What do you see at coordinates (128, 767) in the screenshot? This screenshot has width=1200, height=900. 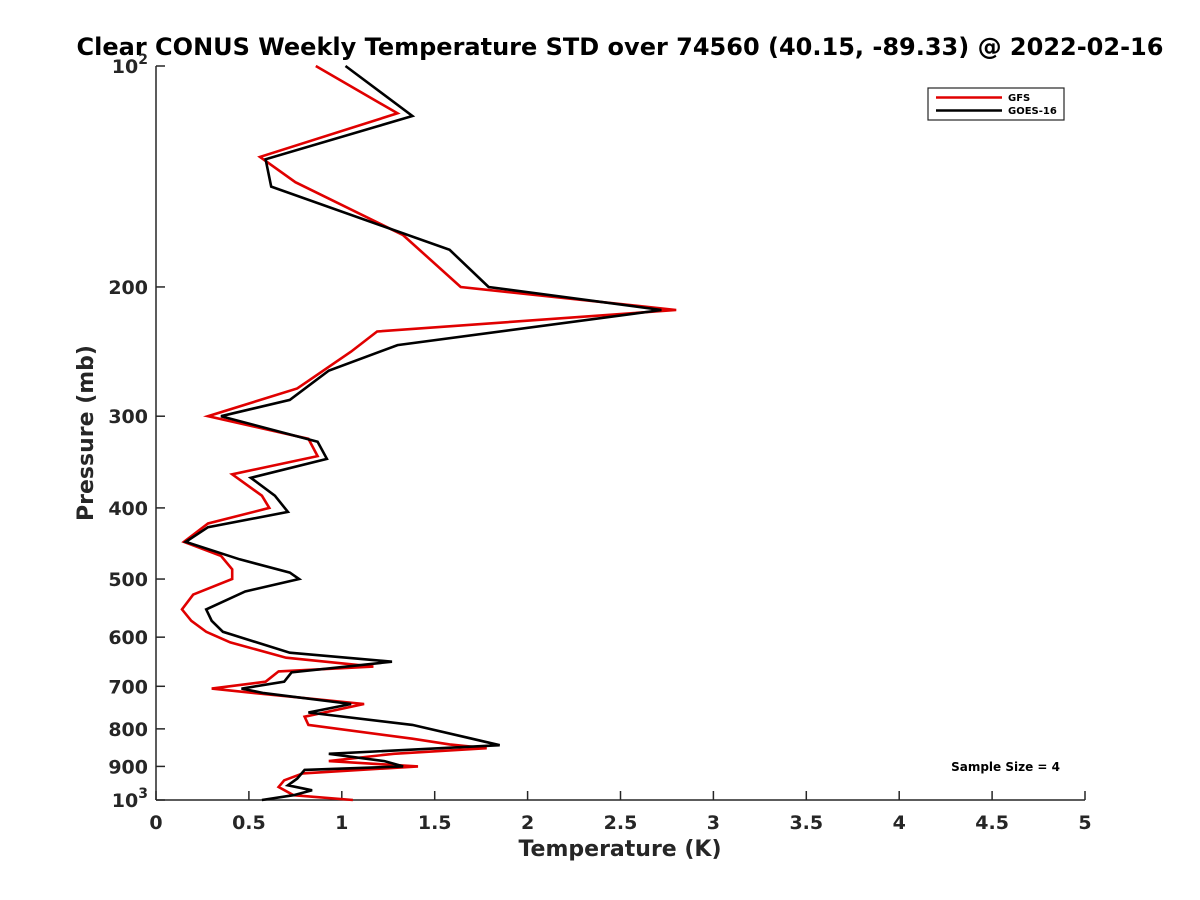 I see `y-tick-label: 900` at bounding box center [128, 767].